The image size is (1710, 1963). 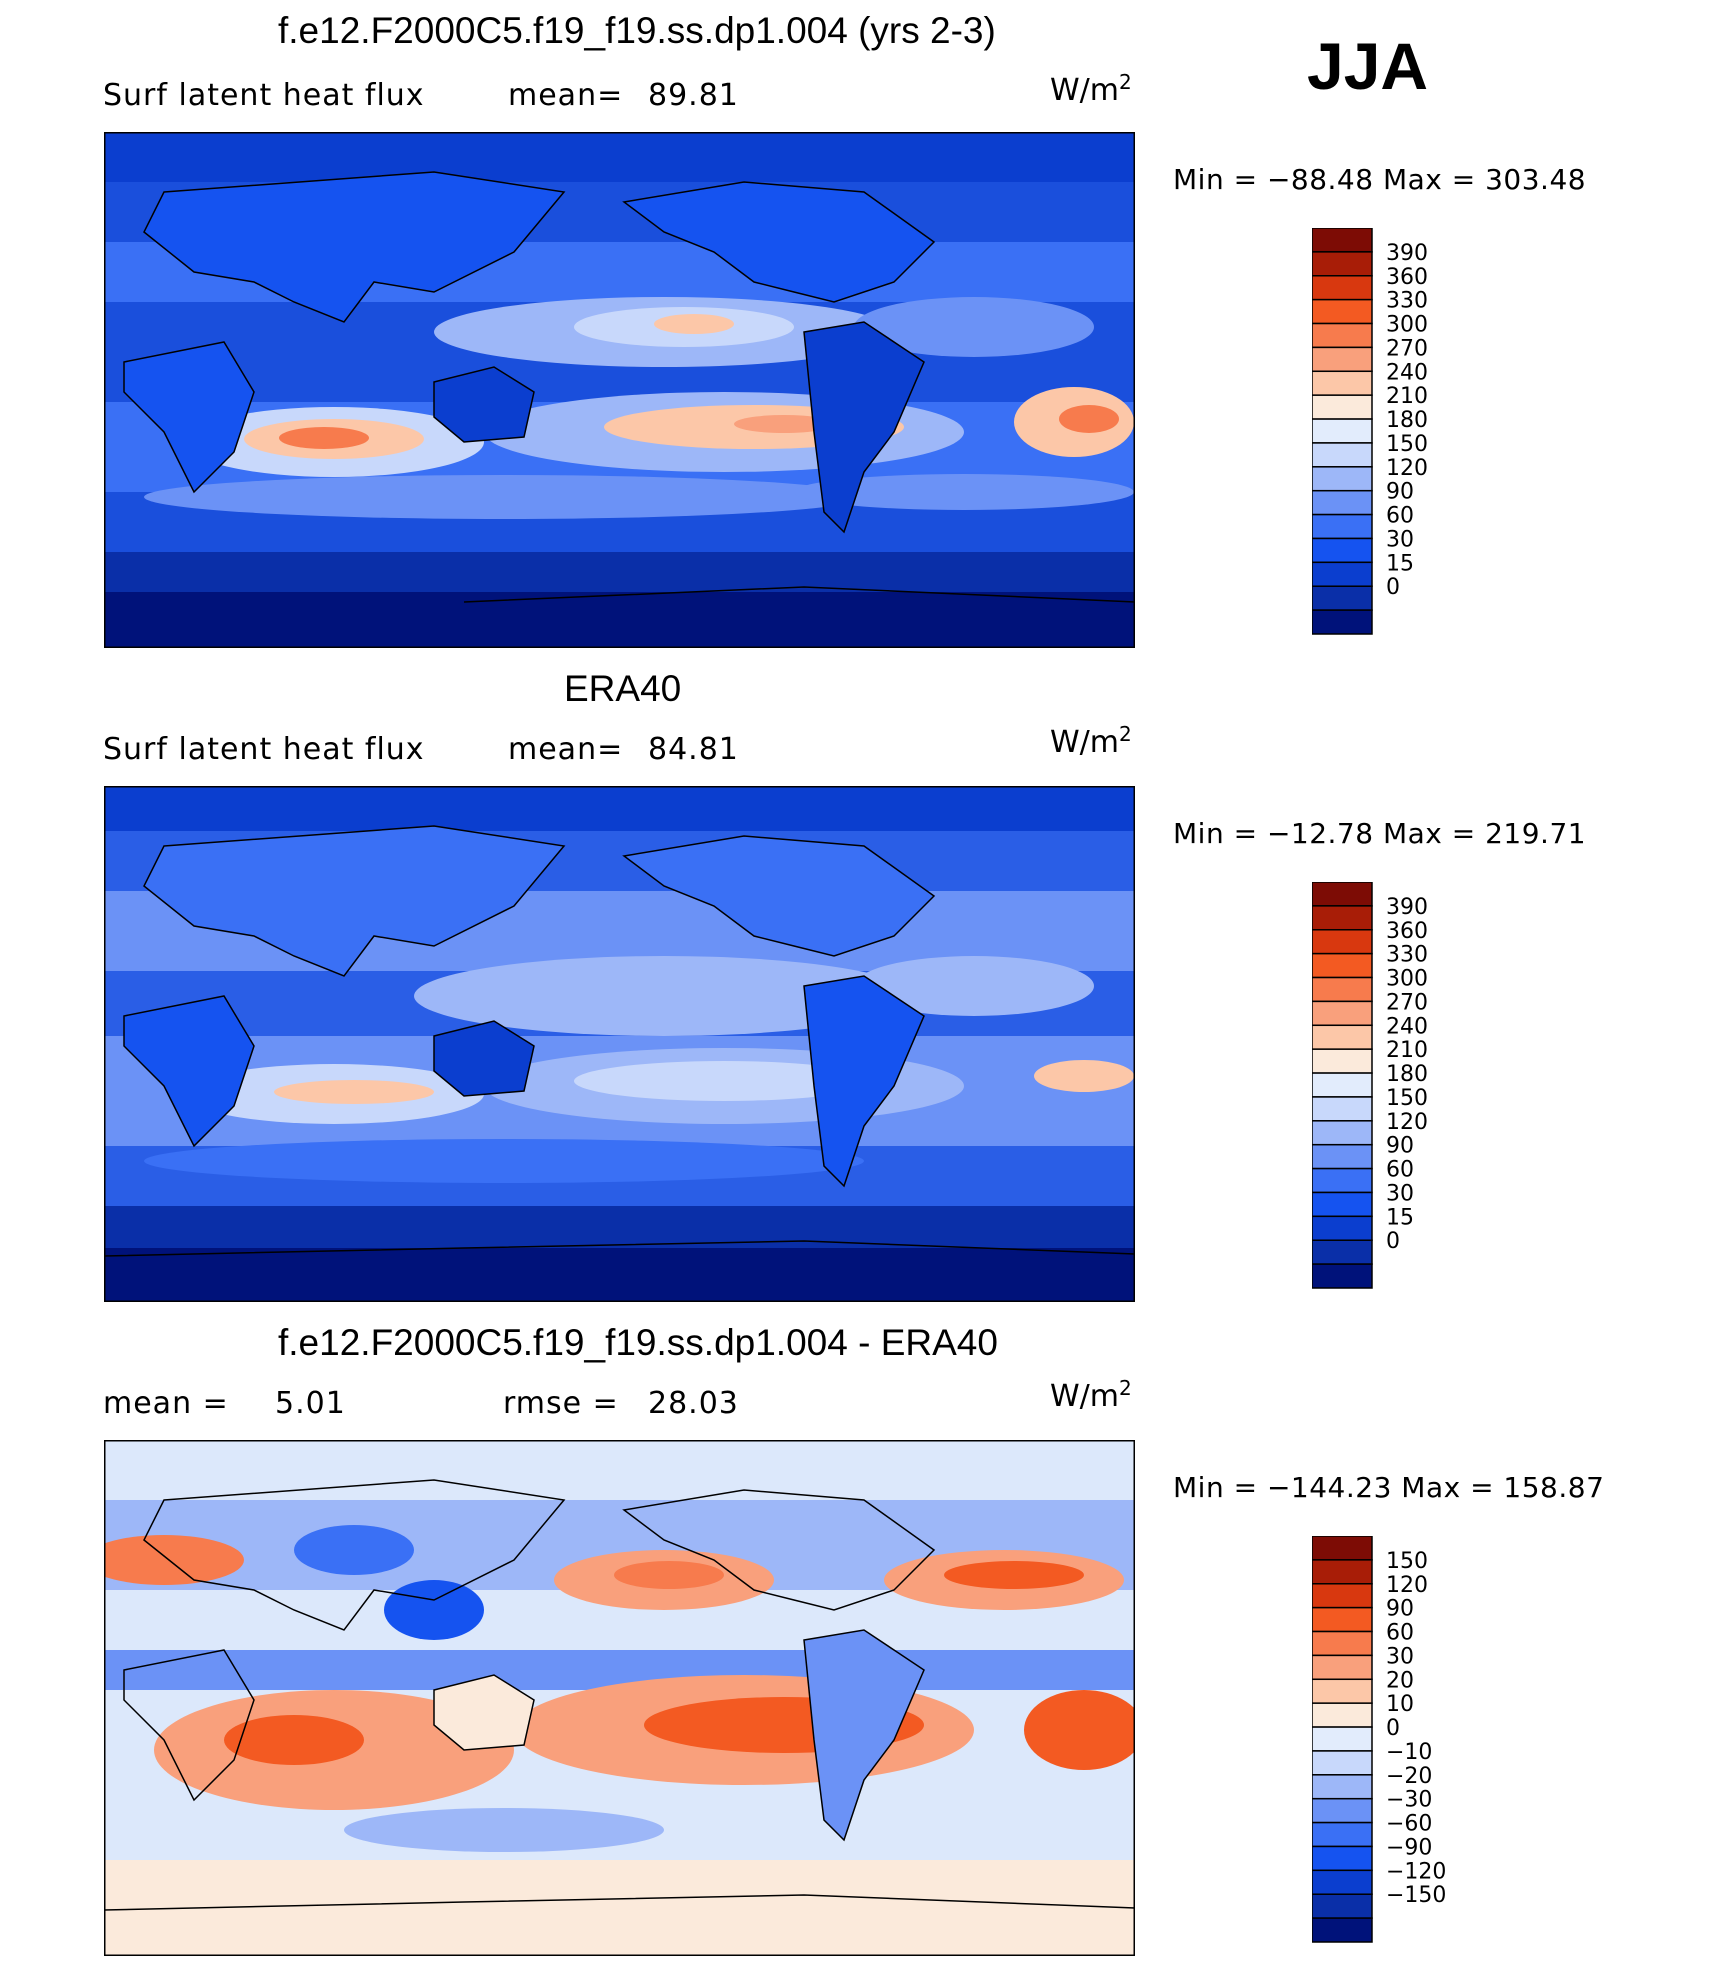 I want to click on panel1-minmax: Min = −88.48 Max = 303.48, so click(x=1380, y=179).